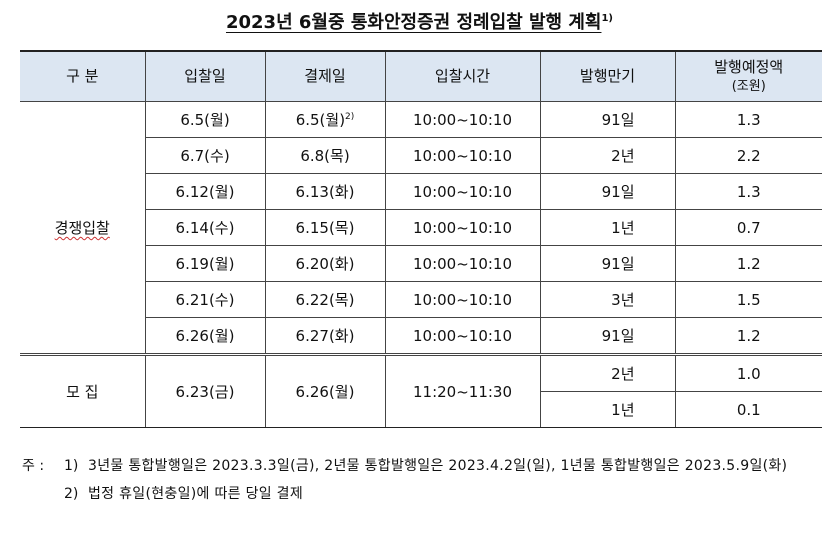 This screenshot has height=543, width=839. What do you see at coordinates (33, 466) in the screenshot?
I see `note-prefix: 주 :` at bounding box center [33, 466].